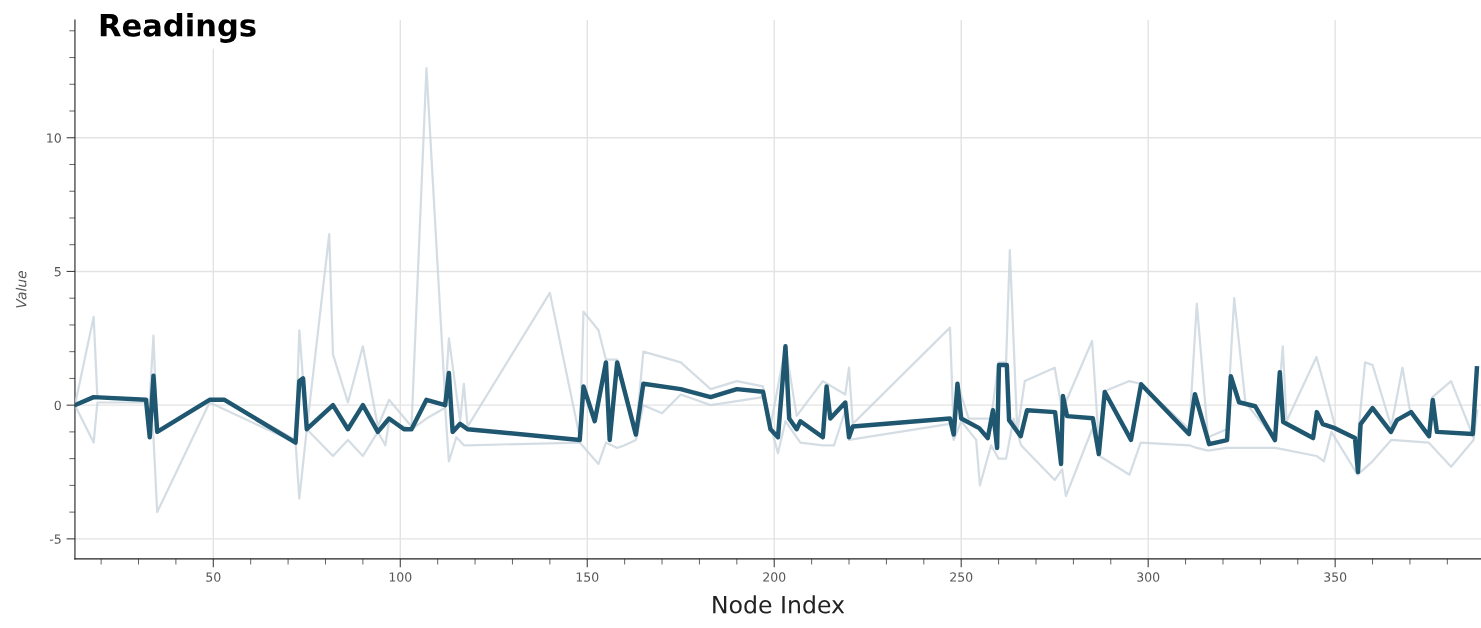 This screenshot has width=1481, height=628. Describe the element at coordinates (178, 28) in the screenshot. I see `chart-title: Readings` at that location.